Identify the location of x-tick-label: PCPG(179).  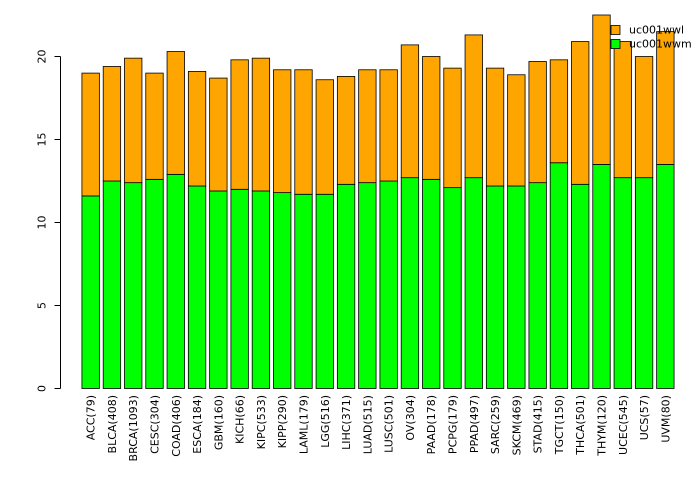
(453, 424).